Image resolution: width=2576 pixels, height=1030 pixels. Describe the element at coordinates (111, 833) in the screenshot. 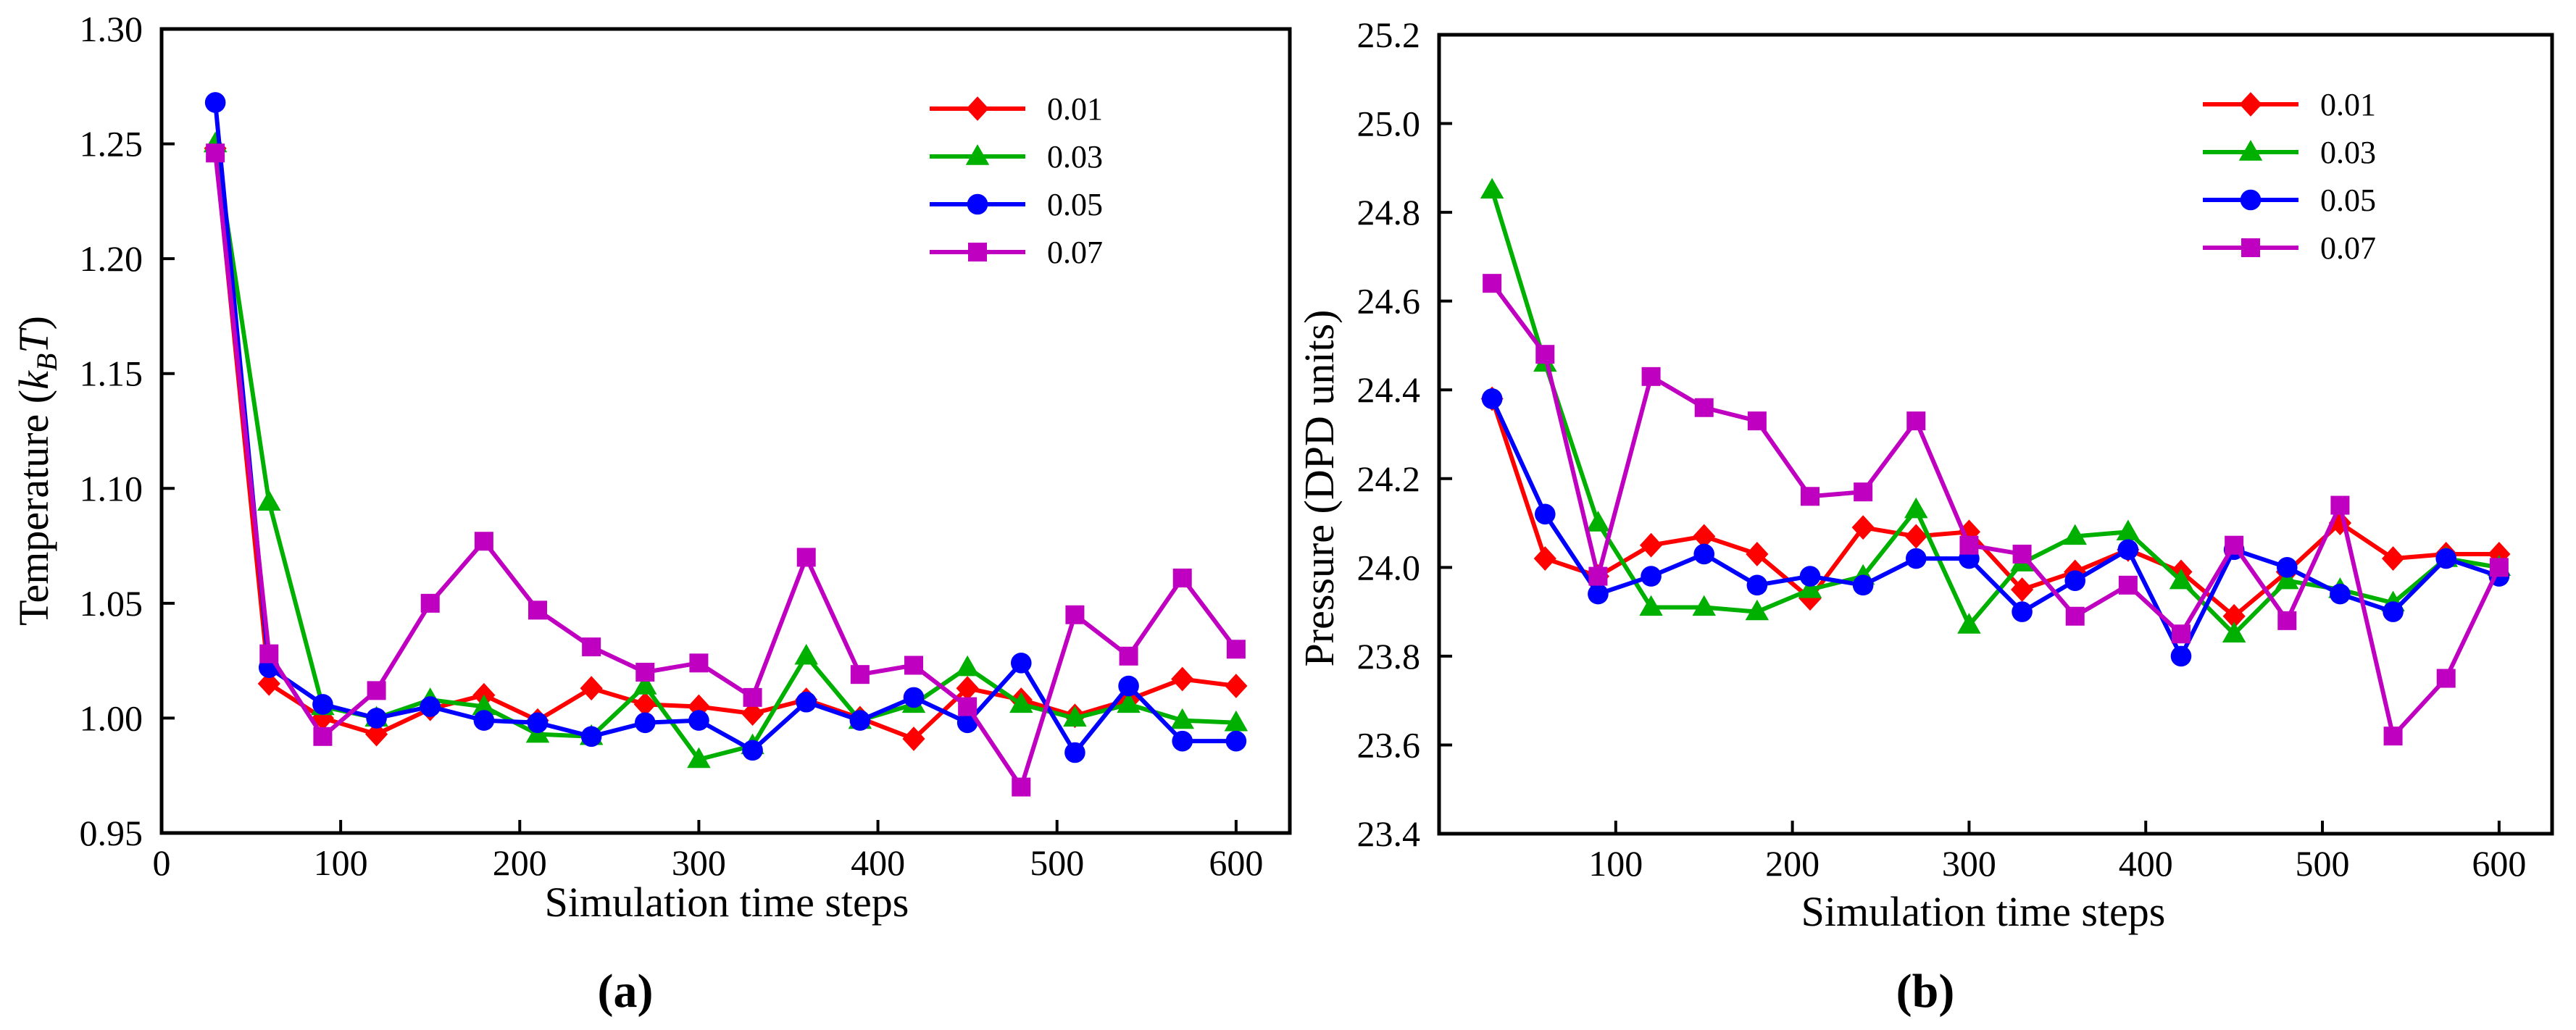

I see `y-tick-label: 0.95` at that location.